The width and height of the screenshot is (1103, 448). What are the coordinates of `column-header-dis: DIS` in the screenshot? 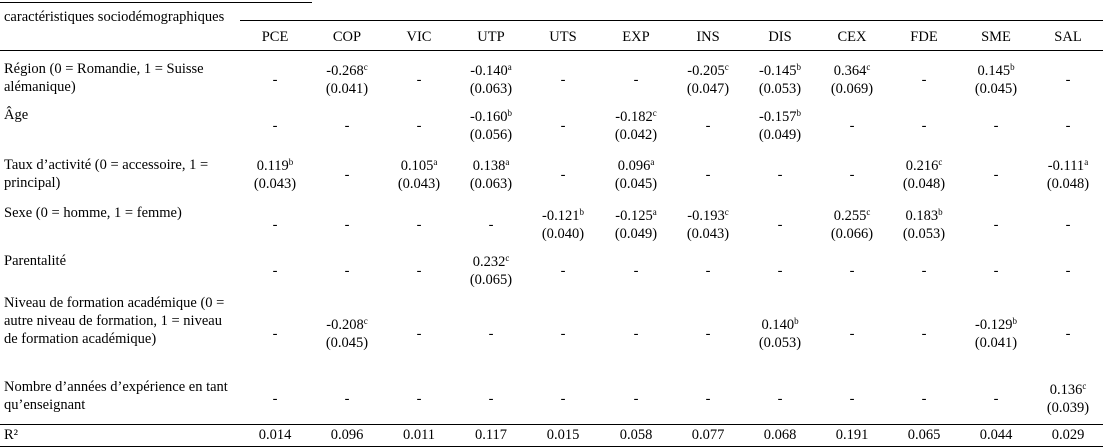 It's located at (780, 37).